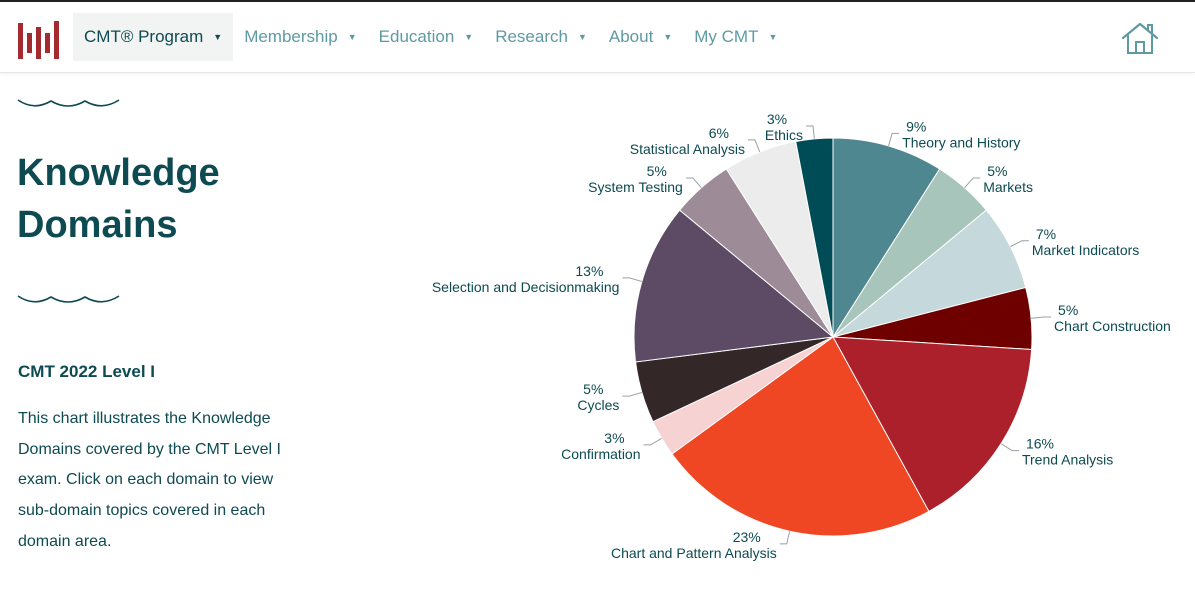 The image size is (1195, 604). I want to click on nav-membership-label: Membership, so click(291, 36).